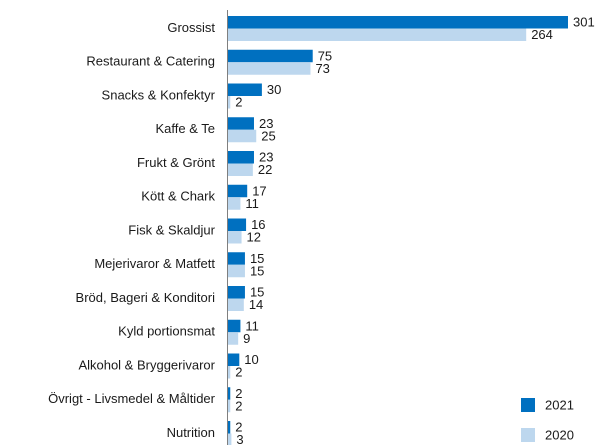 The width and height of the screenshot is (604, 445). Describe the element at coordinates (265, 169) in the screenshot. I see `value-label: 22` at that location.